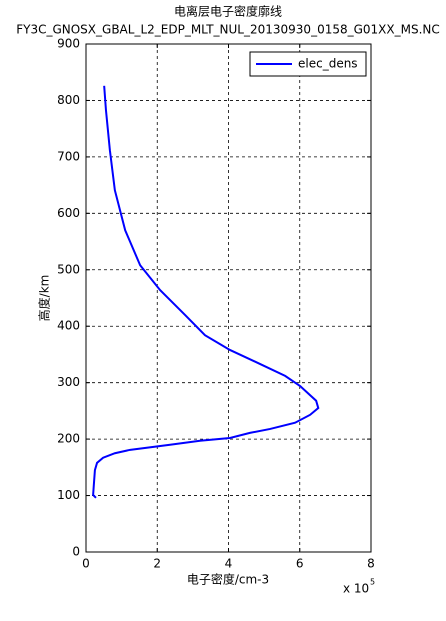 This screenshot has height=621, width=446. I want to click on y-tick-label: 800, so click(68, 100).